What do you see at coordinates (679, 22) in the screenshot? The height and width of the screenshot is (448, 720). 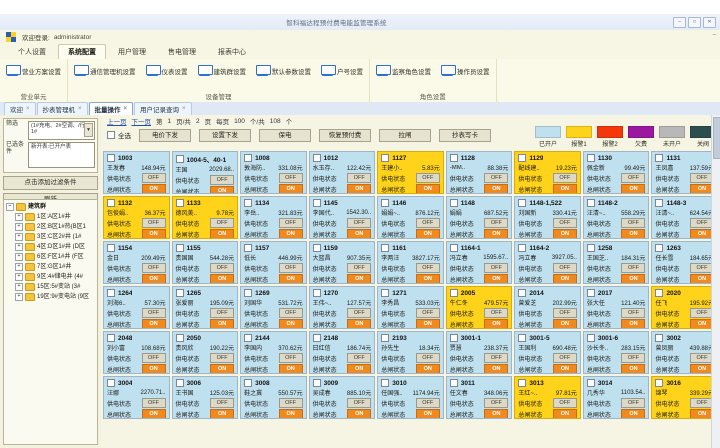 I see `minimize-button: –` at bounding box center [679, 22].